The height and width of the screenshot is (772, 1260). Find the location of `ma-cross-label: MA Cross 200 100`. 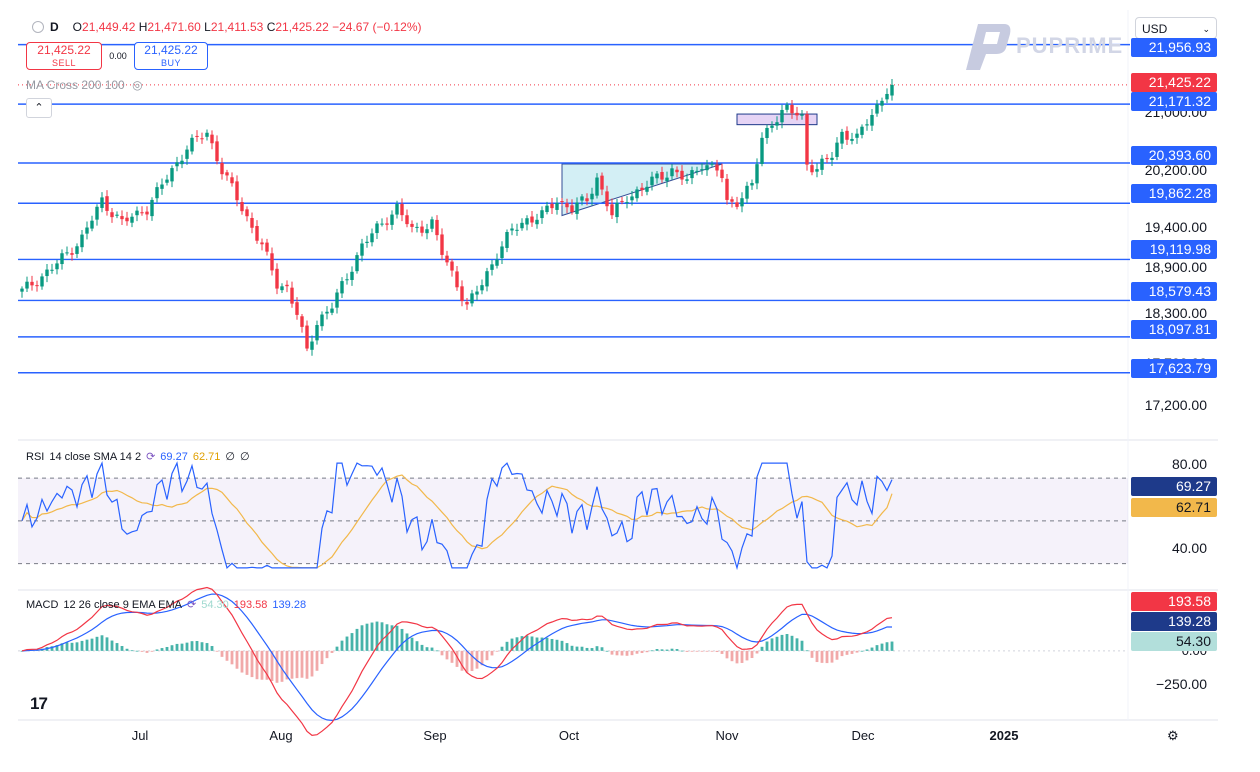

ma-cross-label: MA Cross 200 100 is located at coordinates (75, 85).